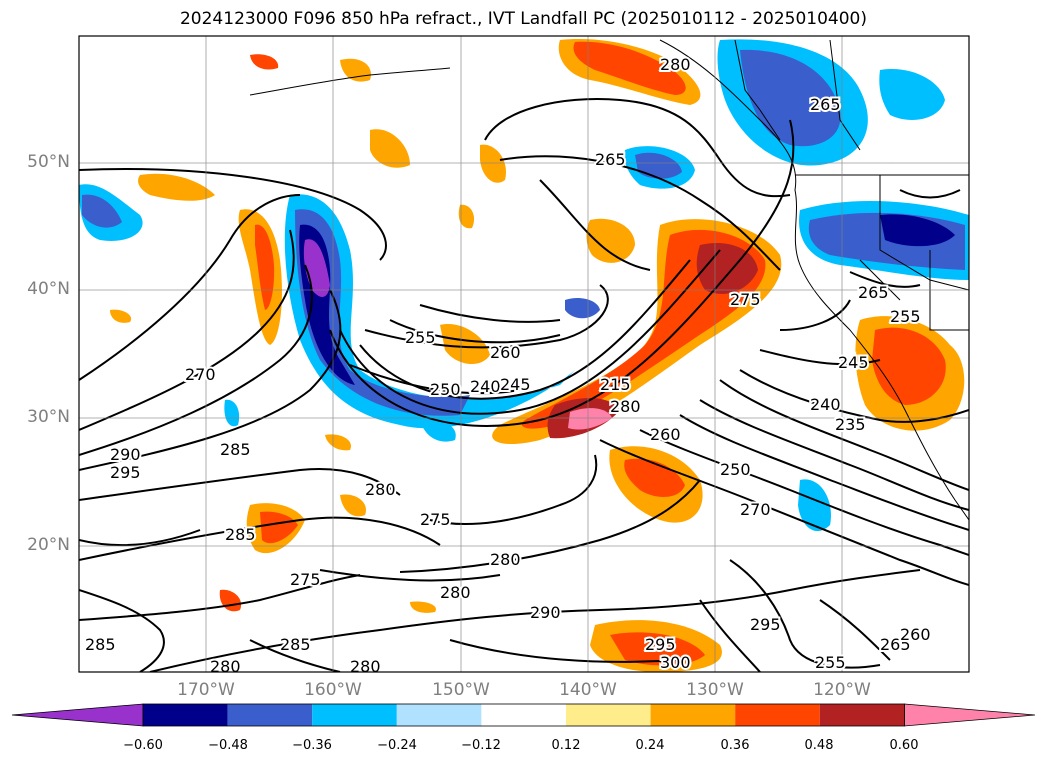  What do you see at coordinates (143, 745) in the screenshot?
I see `colorbar-tick: −0.60` at bounding box center [143, 745].